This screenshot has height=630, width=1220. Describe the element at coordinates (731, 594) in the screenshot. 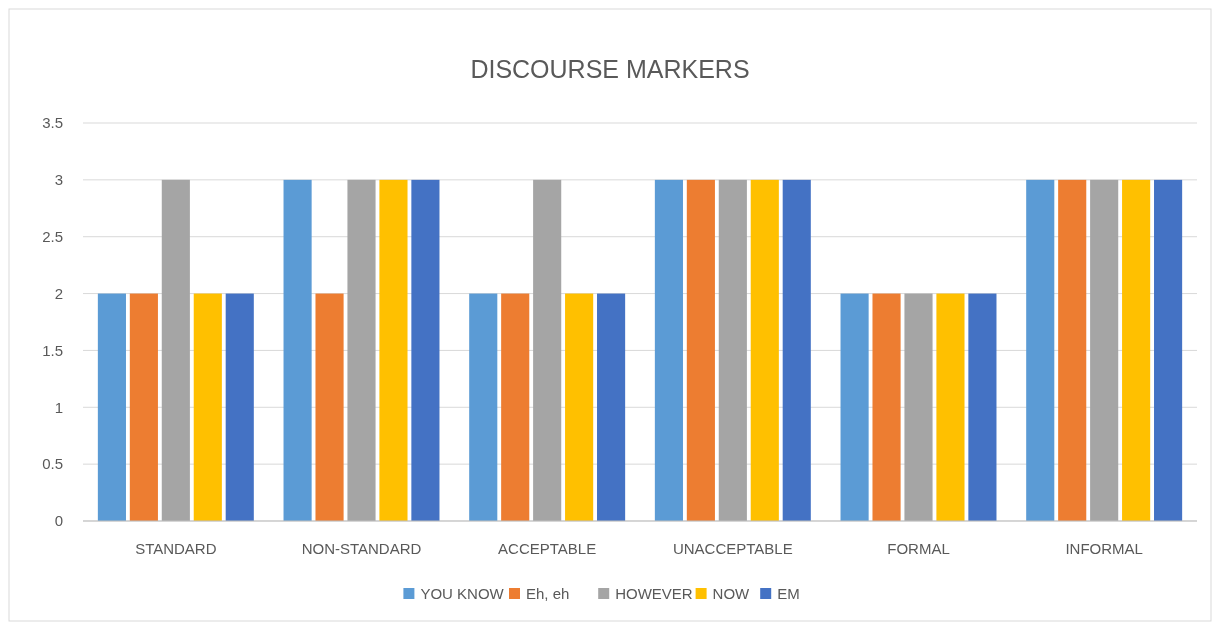

I see `legend-label: NOW` at that location.